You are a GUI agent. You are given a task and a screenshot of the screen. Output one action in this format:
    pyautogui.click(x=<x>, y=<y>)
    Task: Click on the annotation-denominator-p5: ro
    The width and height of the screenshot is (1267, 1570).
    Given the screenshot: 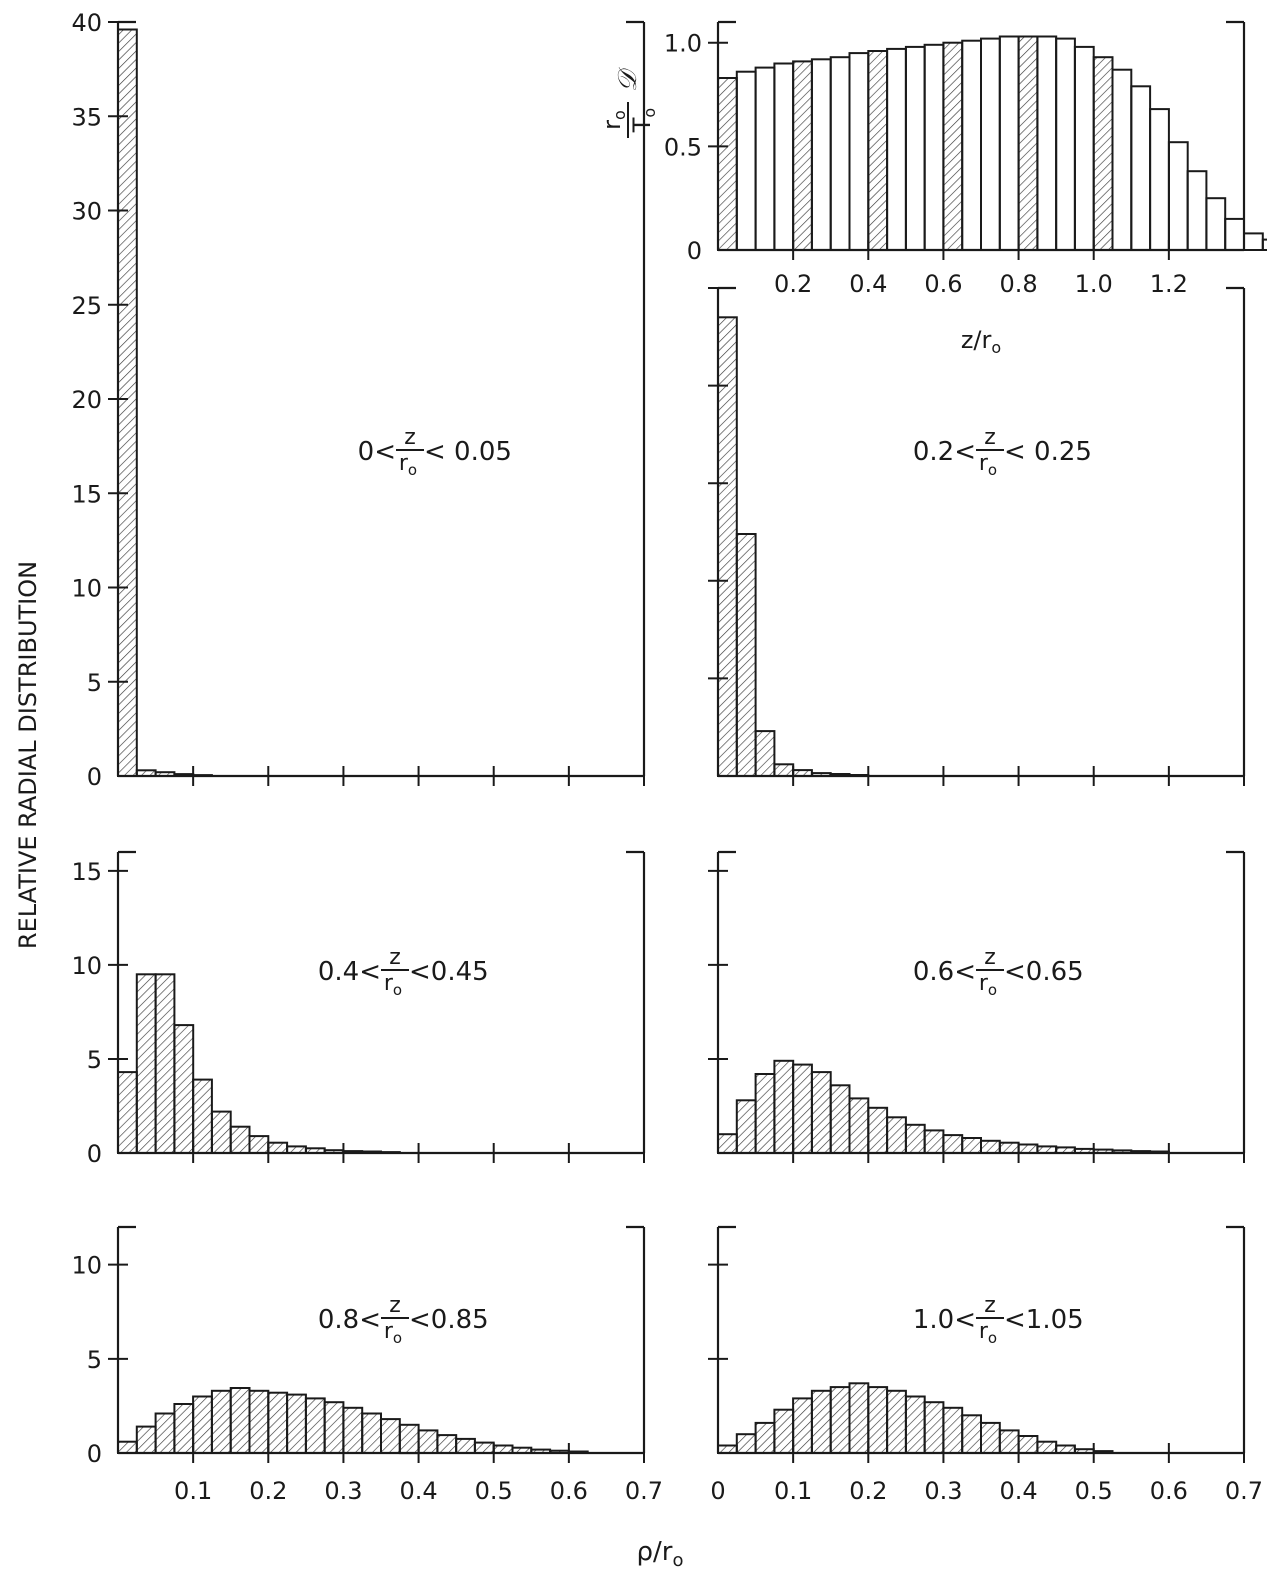 What is the action you would take?
    pyautogui.click(x=393, y=1333)
    